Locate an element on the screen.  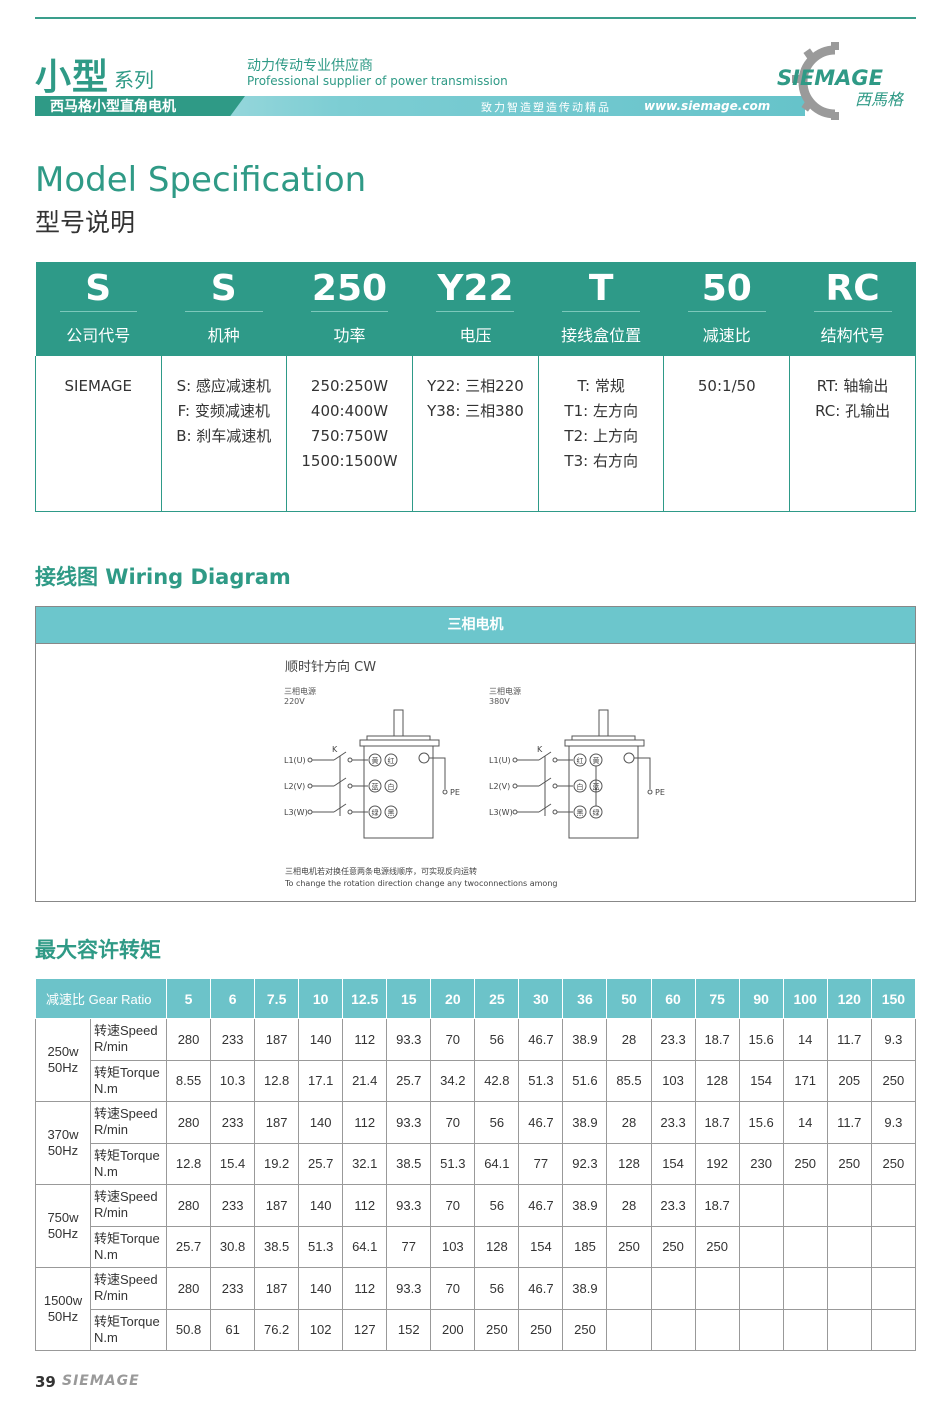
motor-flange is located at coordinates (398, 738).